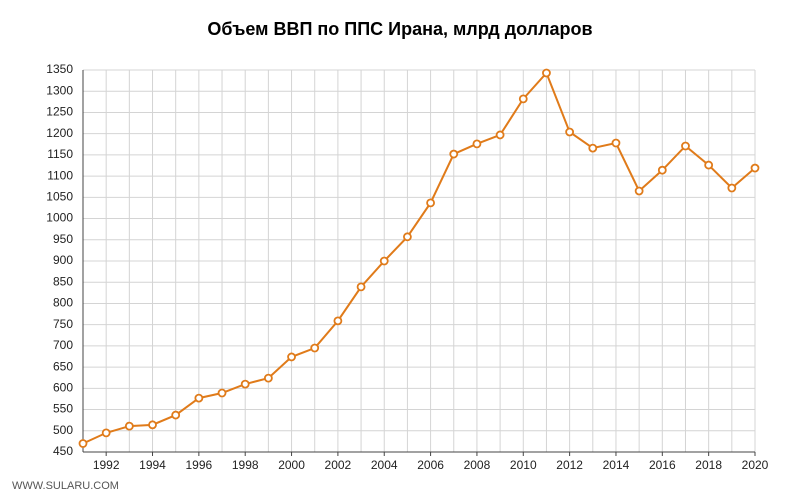 The image size is (800, 500). I want to click on y-tick-label: 600, so click(63, 388).